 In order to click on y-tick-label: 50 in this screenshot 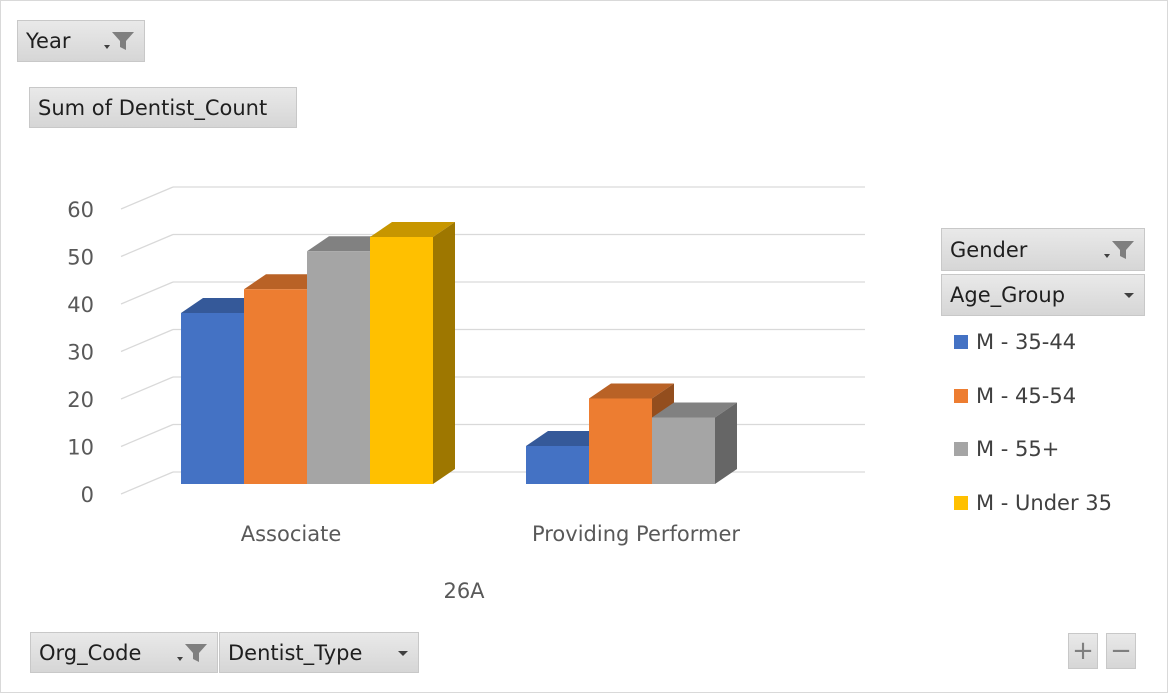, I will do `click(80, 258)`.